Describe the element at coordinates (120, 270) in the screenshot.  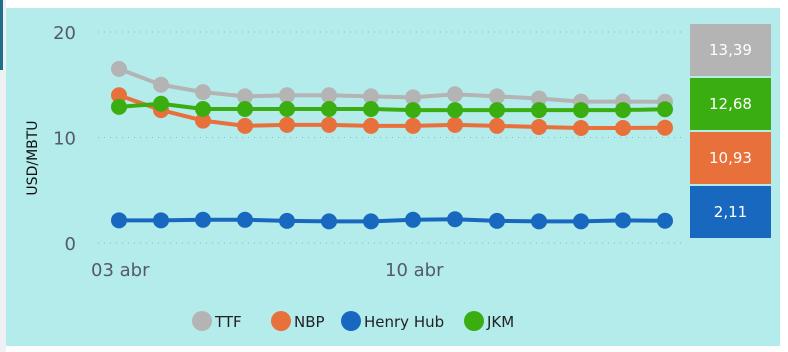
I see `x-tick-label: 03 abr` at that location.